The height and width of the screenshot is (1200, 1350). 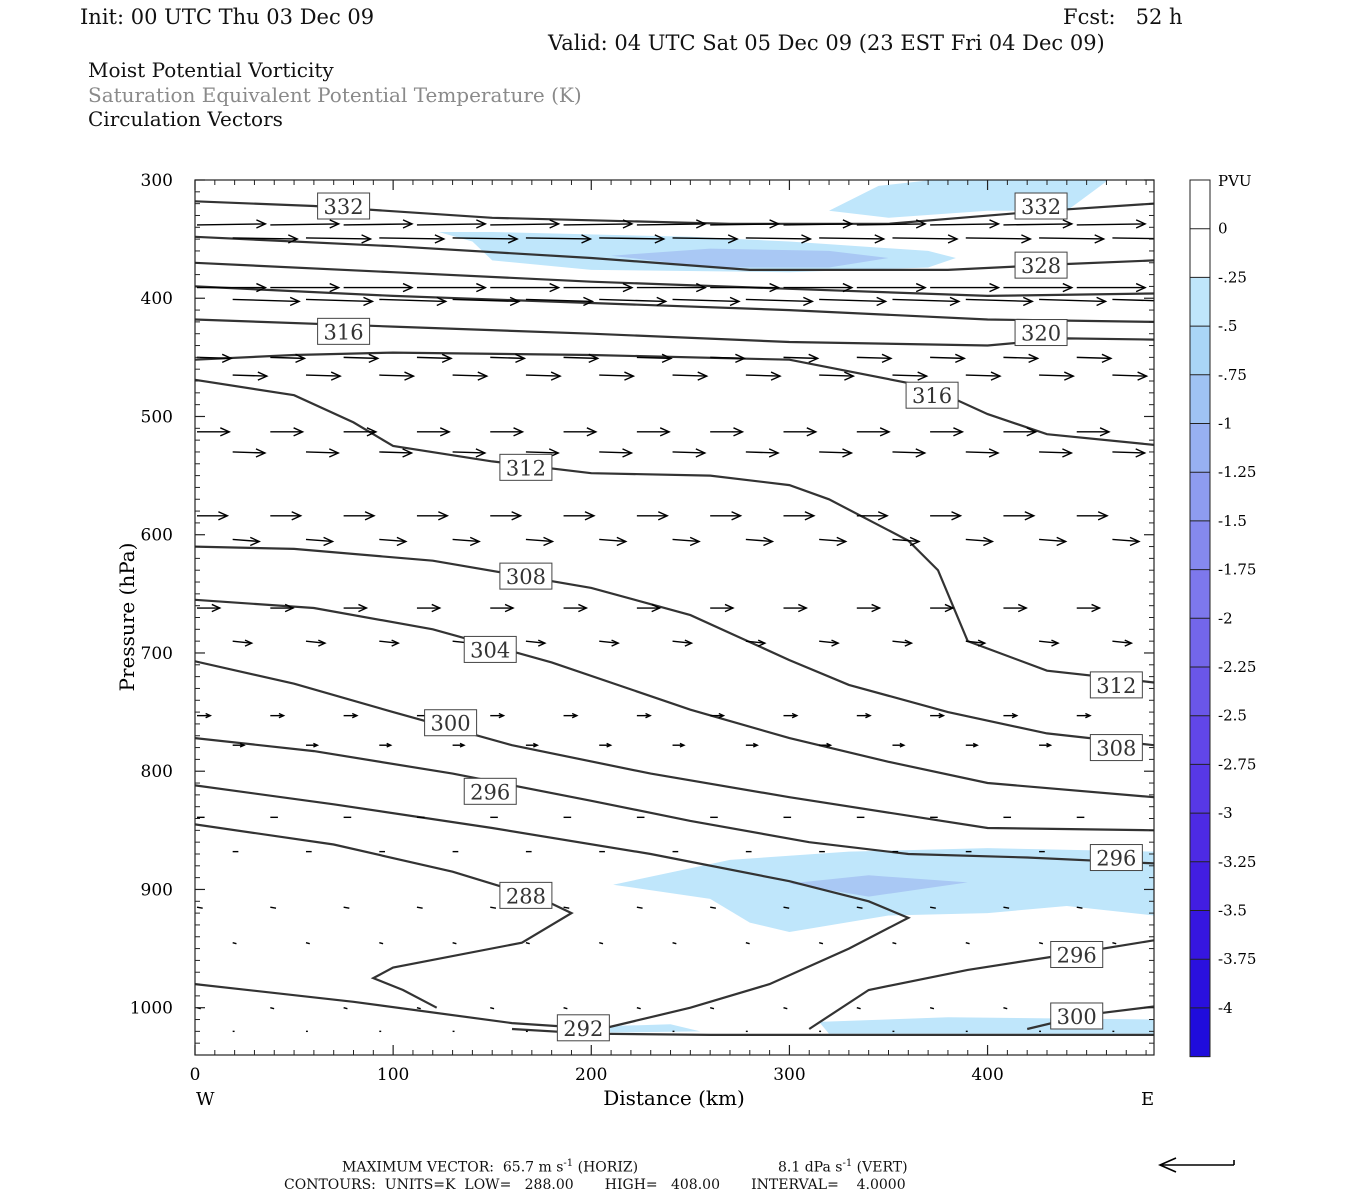 I want to click on colorbar-unit: PVU, so click(x=1235, y=181).